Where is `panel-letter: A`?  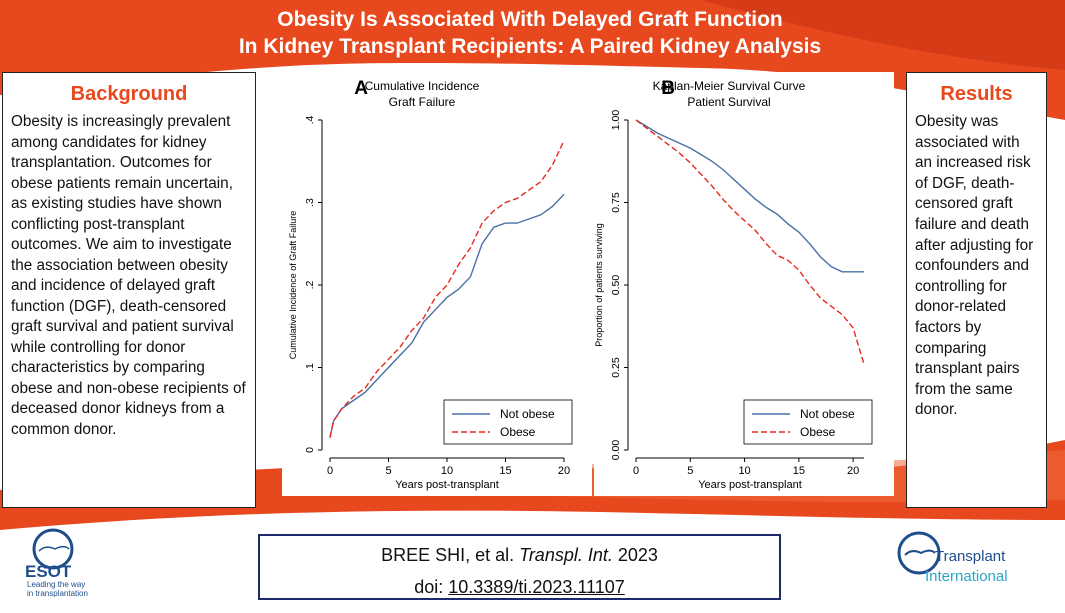
panel-letter: A is located at coordinates (361, 88).